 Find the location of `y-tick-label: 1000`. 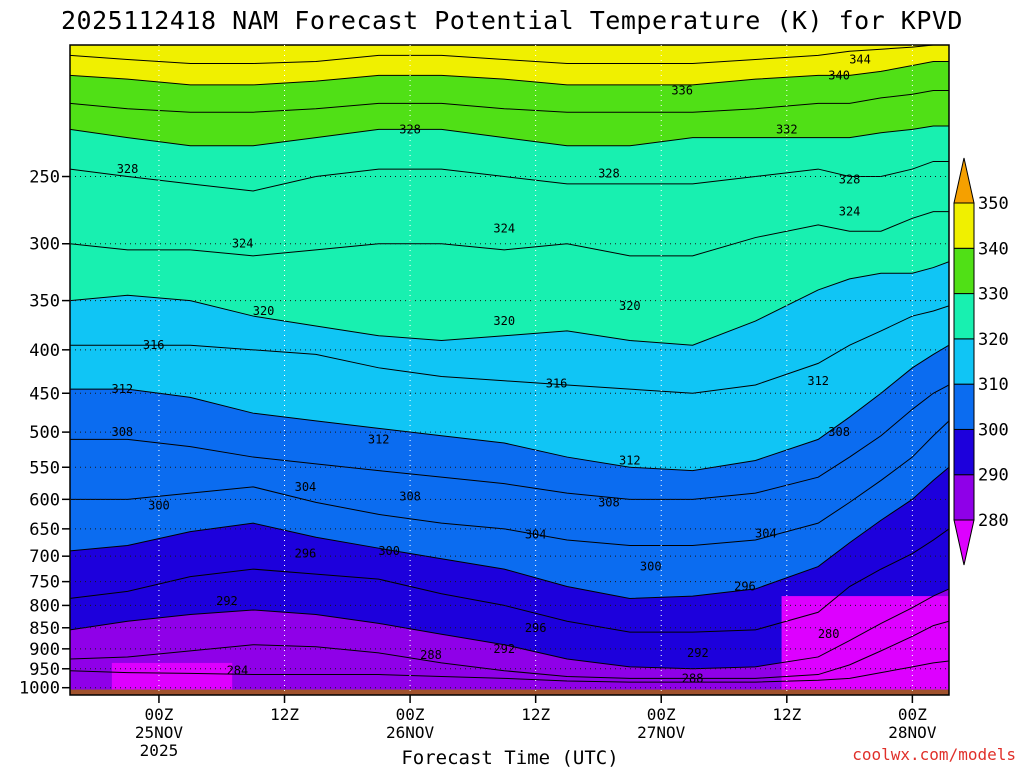

y-tick-label: 1000 is located at coordinates (39, 689).